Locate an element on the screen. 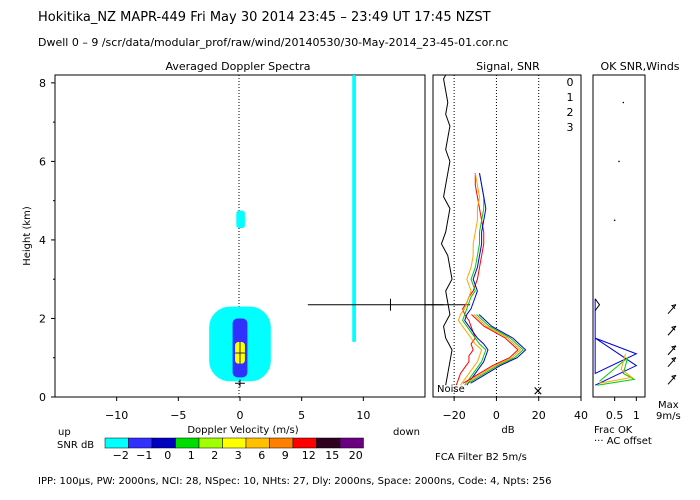 Image resolution: width=700 pixels, height=500 pixels. ok-snr-winds-title: OK SNR,Winds is located at coordinates (639, 66).